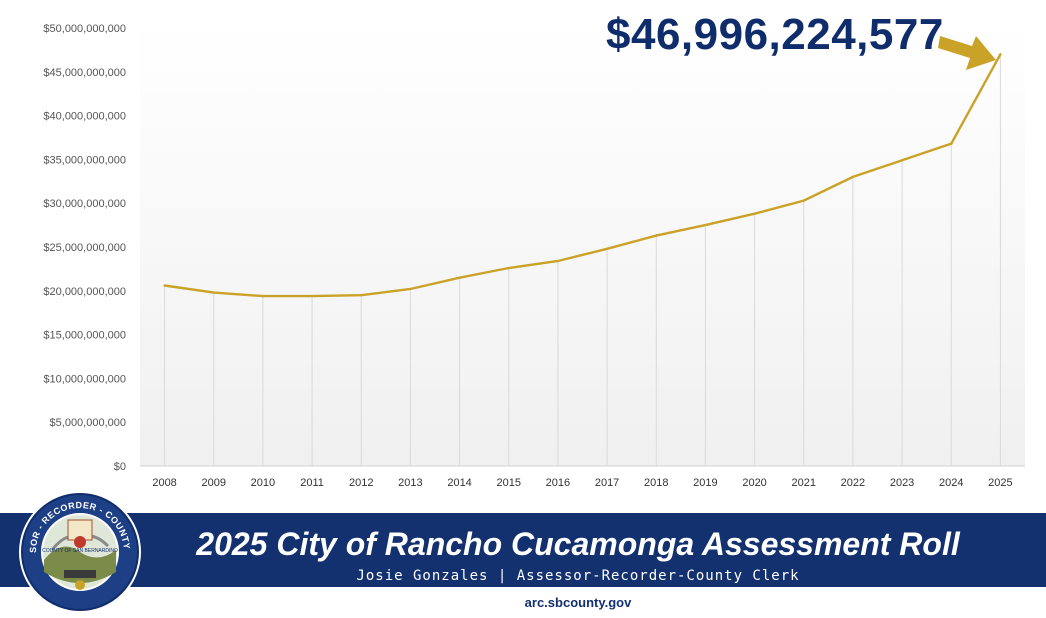  What do you see at coordinates (84, 379) in the screenshot?
I see `y-tick-label: $10,000,000,000` at bounding box center [84, 379].